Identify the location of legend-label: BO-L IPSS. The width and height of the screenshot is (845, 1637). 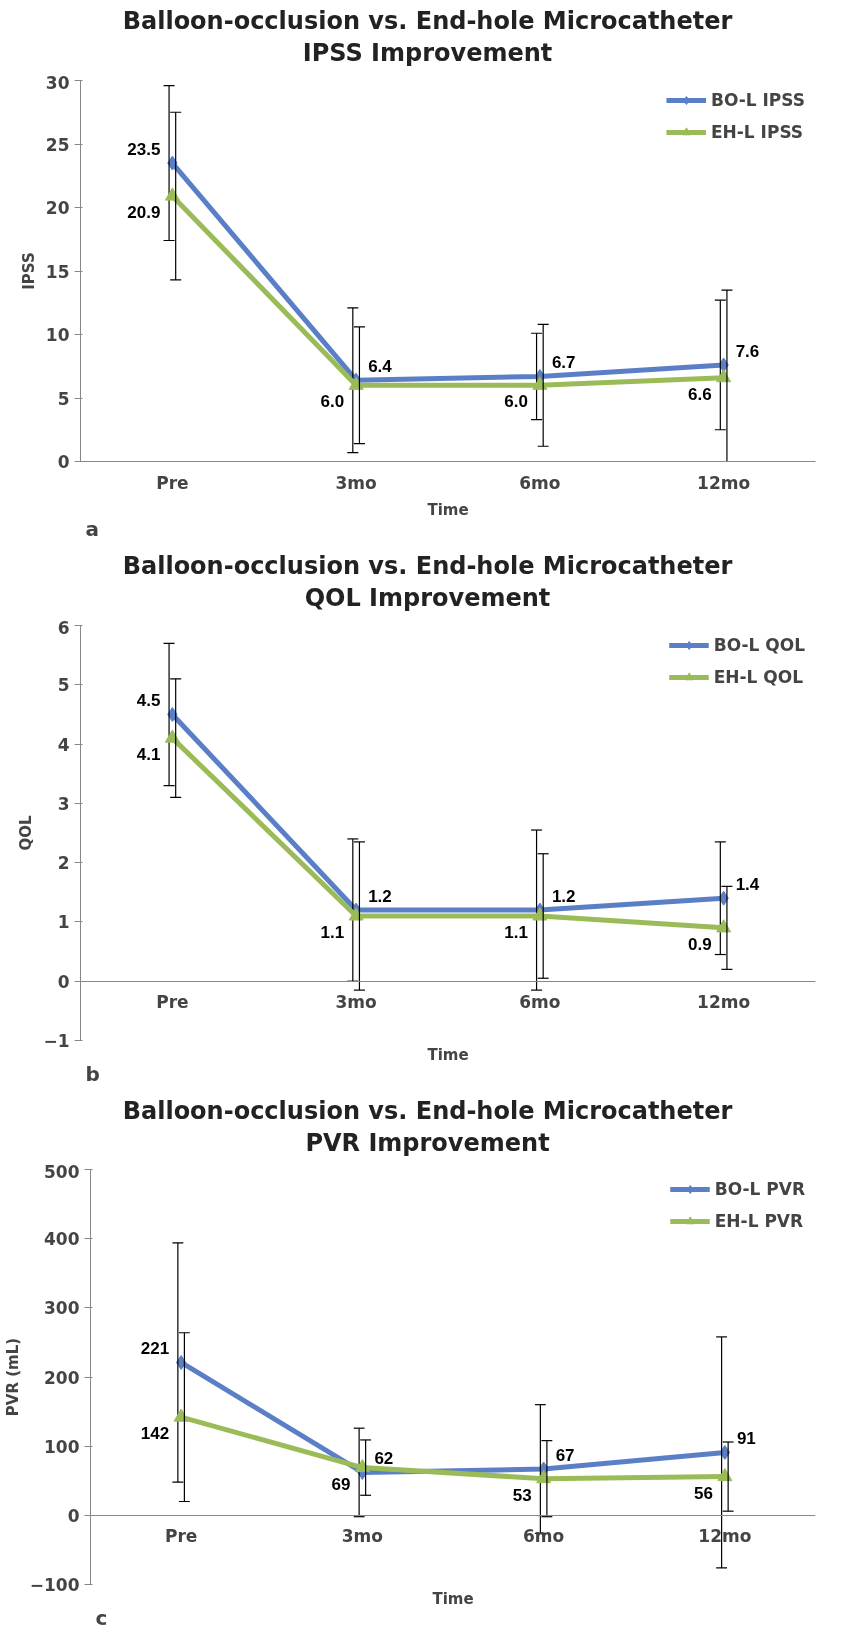
(757, 99).